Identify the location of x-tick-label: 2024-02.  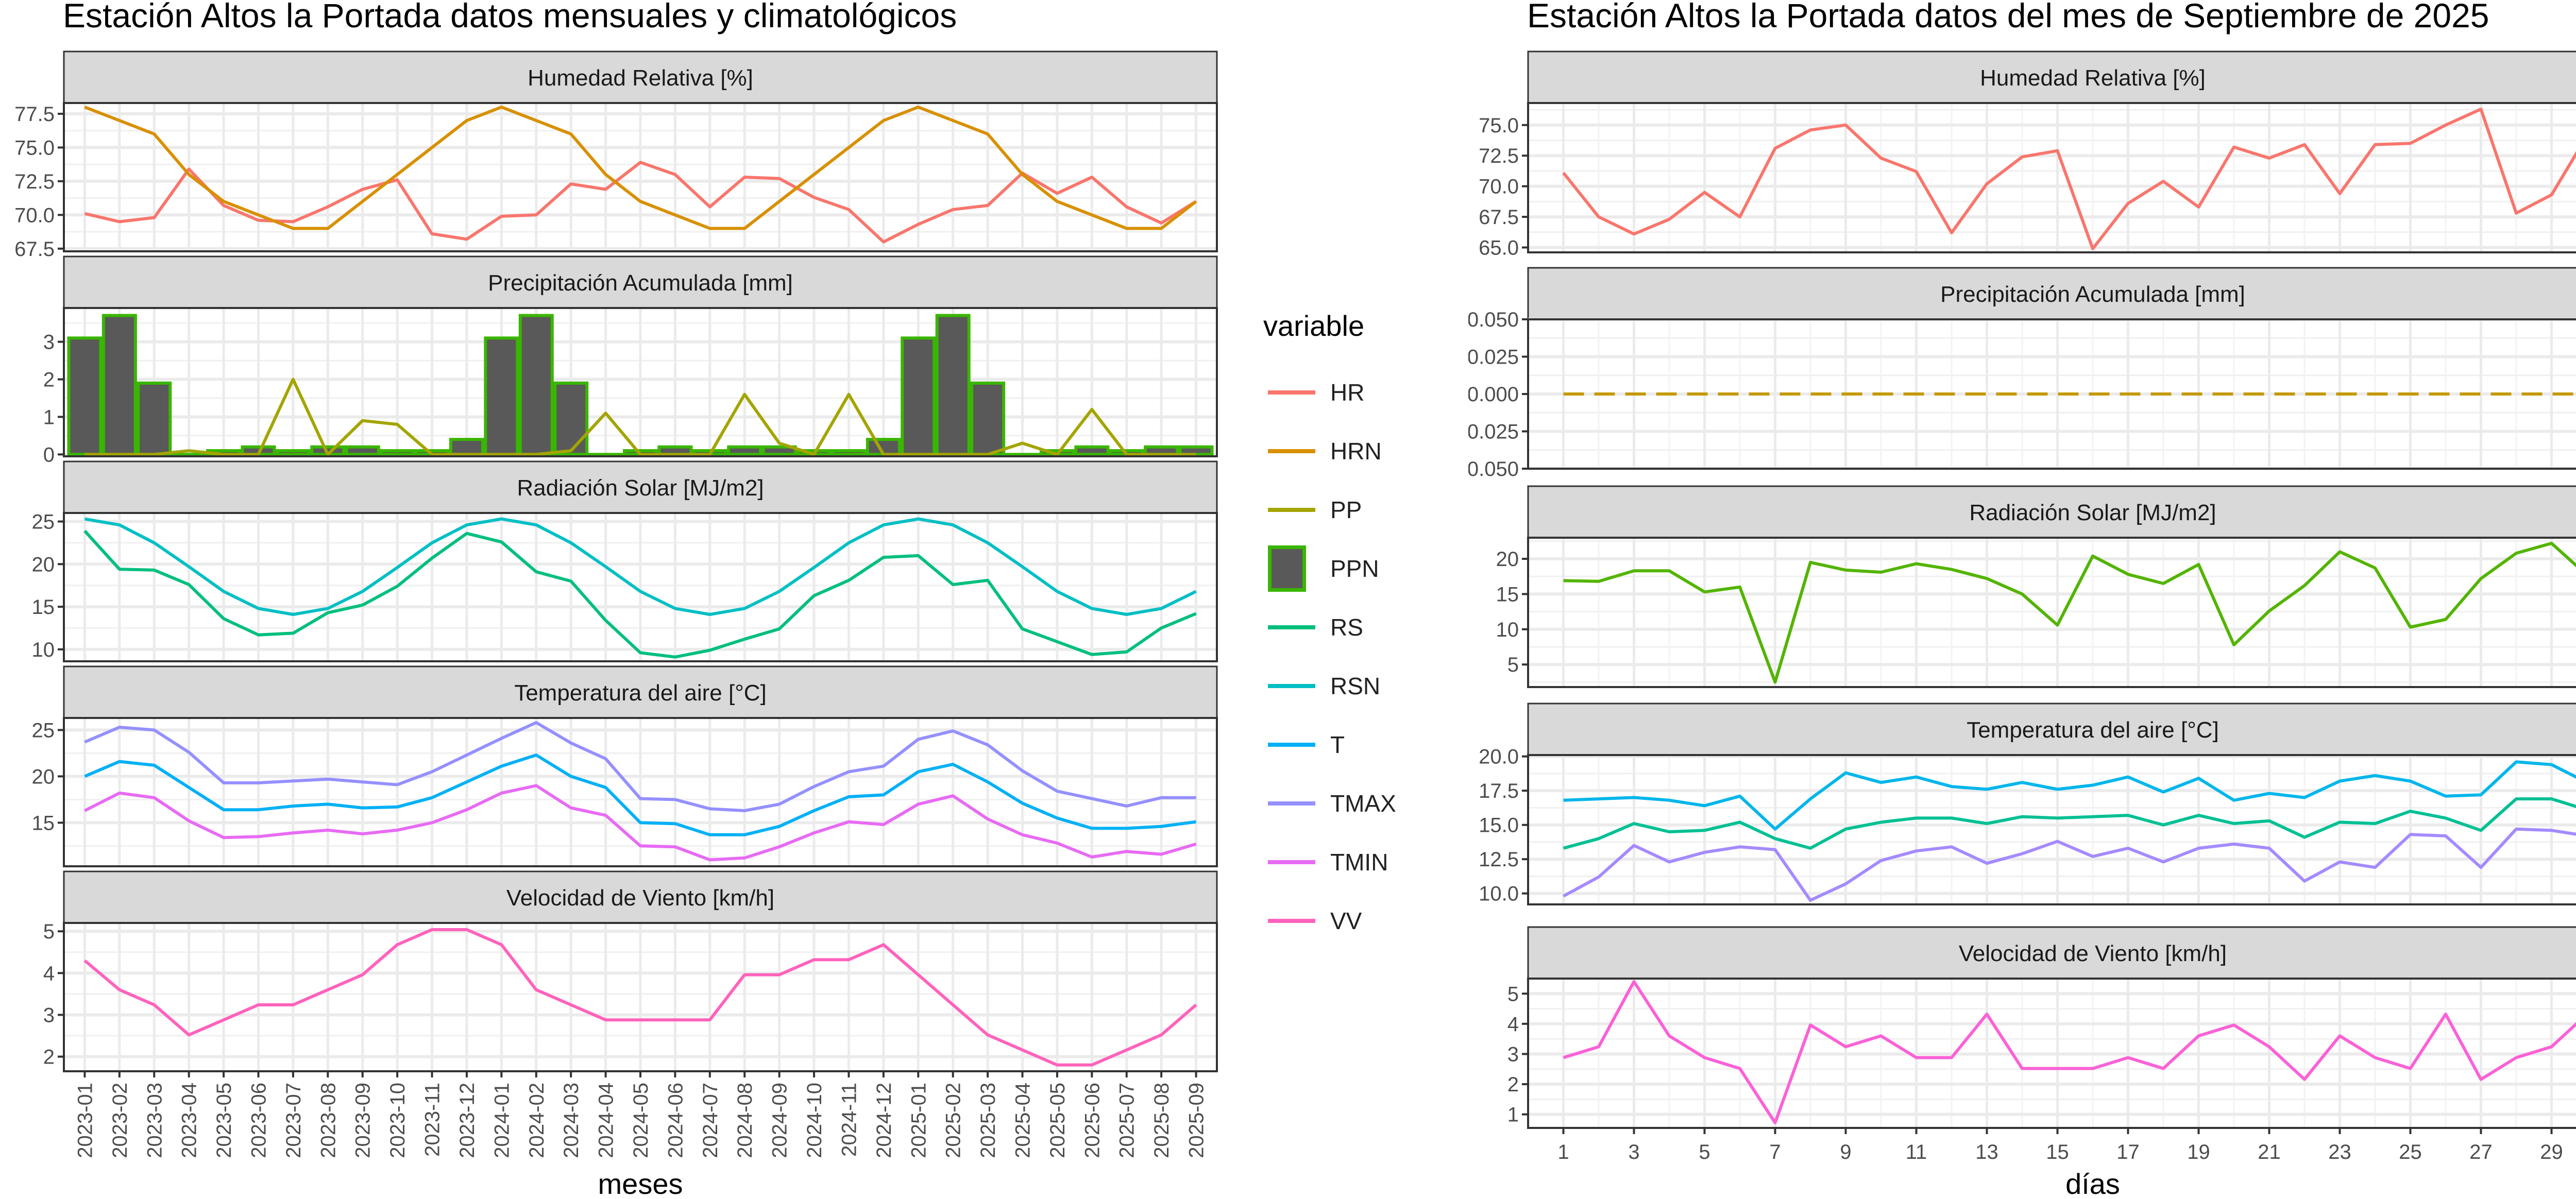
(537, 1120).